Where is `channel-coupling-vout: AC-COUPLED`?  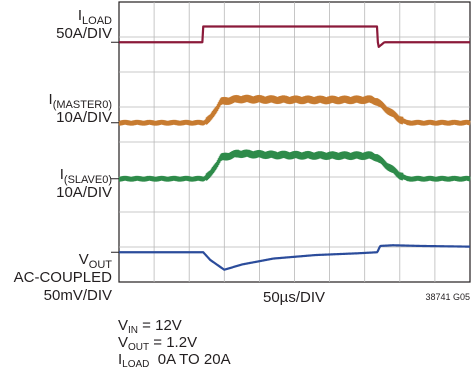
channel-coupling-vout: AC-COUPLED is located at coordinates (63, 277).